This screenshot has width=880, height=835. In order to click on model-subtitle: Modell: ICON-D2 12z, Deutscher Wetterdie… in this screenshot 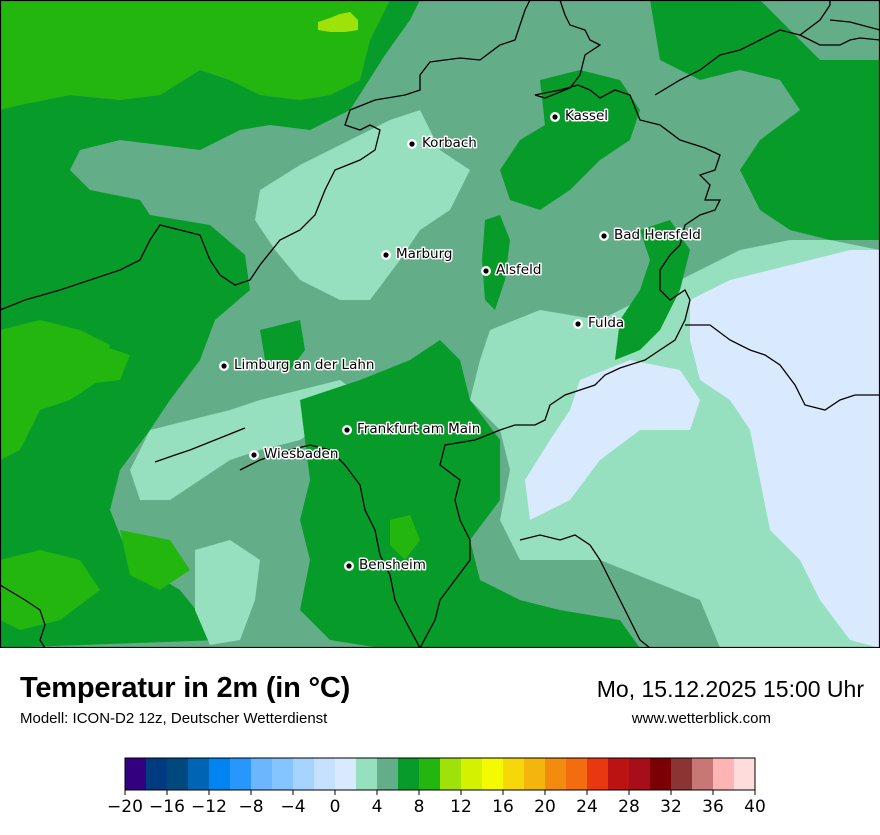, I will do `click(174, 718)`.